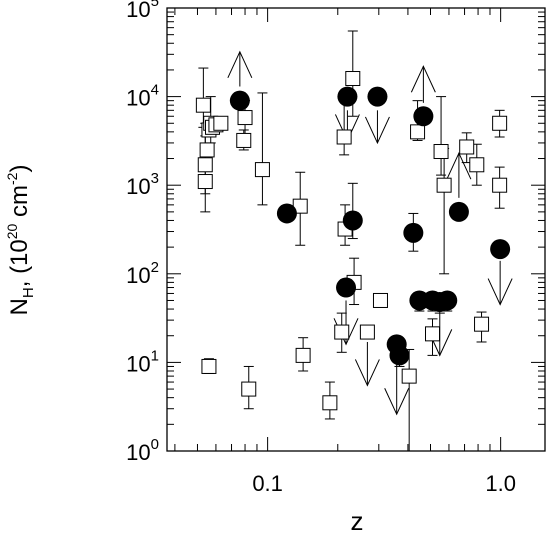  Describe the element at coordinates (142, 273) in the screenshot. I see `y-tick-label: 10²` at that location.